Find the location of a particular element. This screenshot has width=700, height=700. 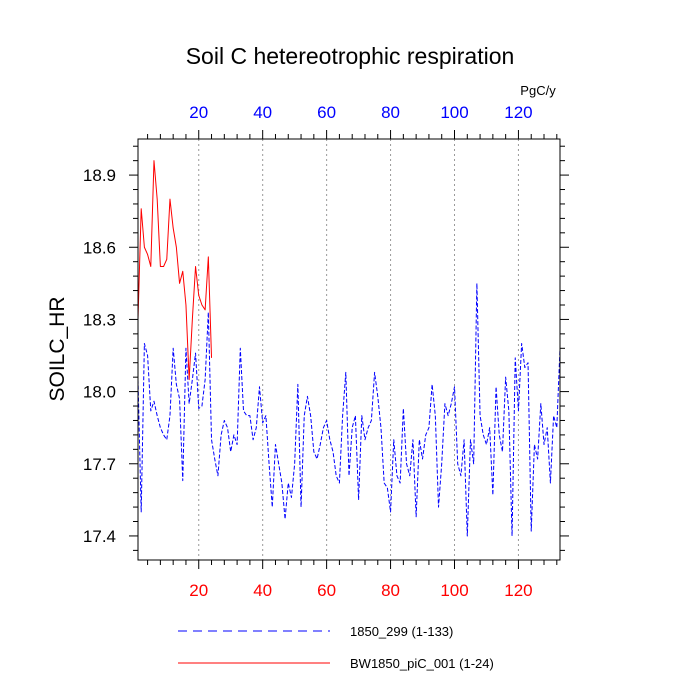

legend-label-bw1850: BW1850_piC_001 (1-24) is located at coordinates (422, 663).